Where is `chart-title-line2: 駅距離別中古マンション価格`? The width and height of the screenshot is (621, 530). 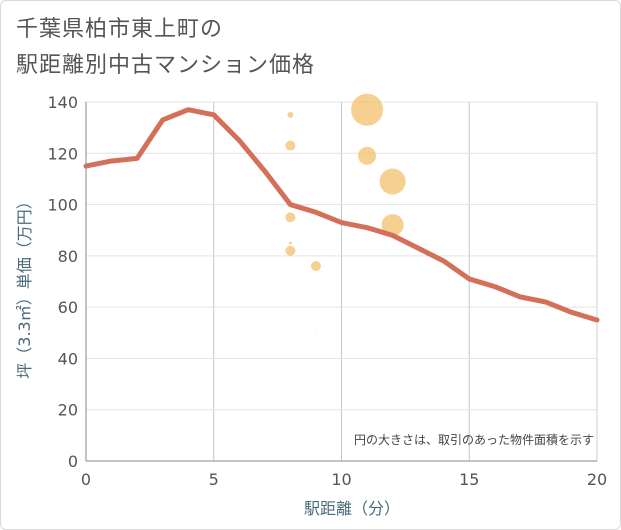 chart-title-line2: 駅距離別中古マンション価格 is located at coordinates (166, 65).